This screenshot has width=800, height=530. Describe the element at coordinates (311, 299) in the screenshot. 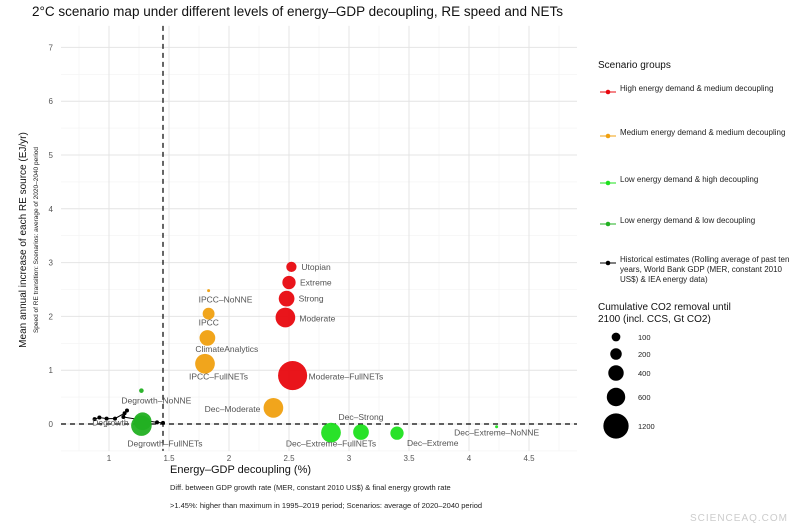

I see `point-label: Strong` at that location.